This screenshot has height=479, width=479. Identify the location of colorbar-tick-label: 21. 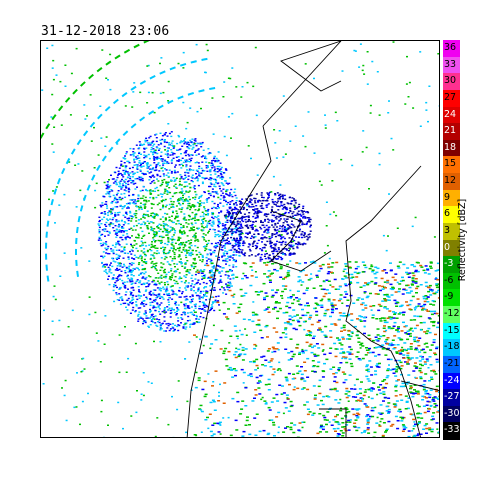
(450, 131).